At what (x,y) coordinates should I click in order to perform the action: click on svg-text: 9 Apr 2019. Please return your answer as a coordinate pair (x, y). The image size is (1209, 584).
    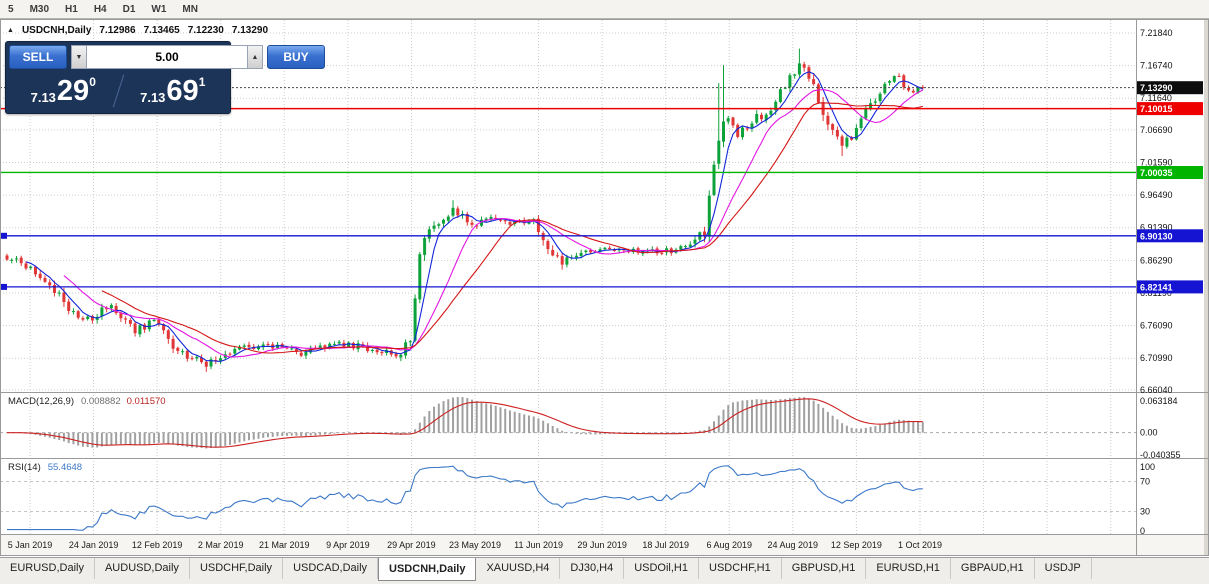
    Looking at the image, I should click on (348, 545).